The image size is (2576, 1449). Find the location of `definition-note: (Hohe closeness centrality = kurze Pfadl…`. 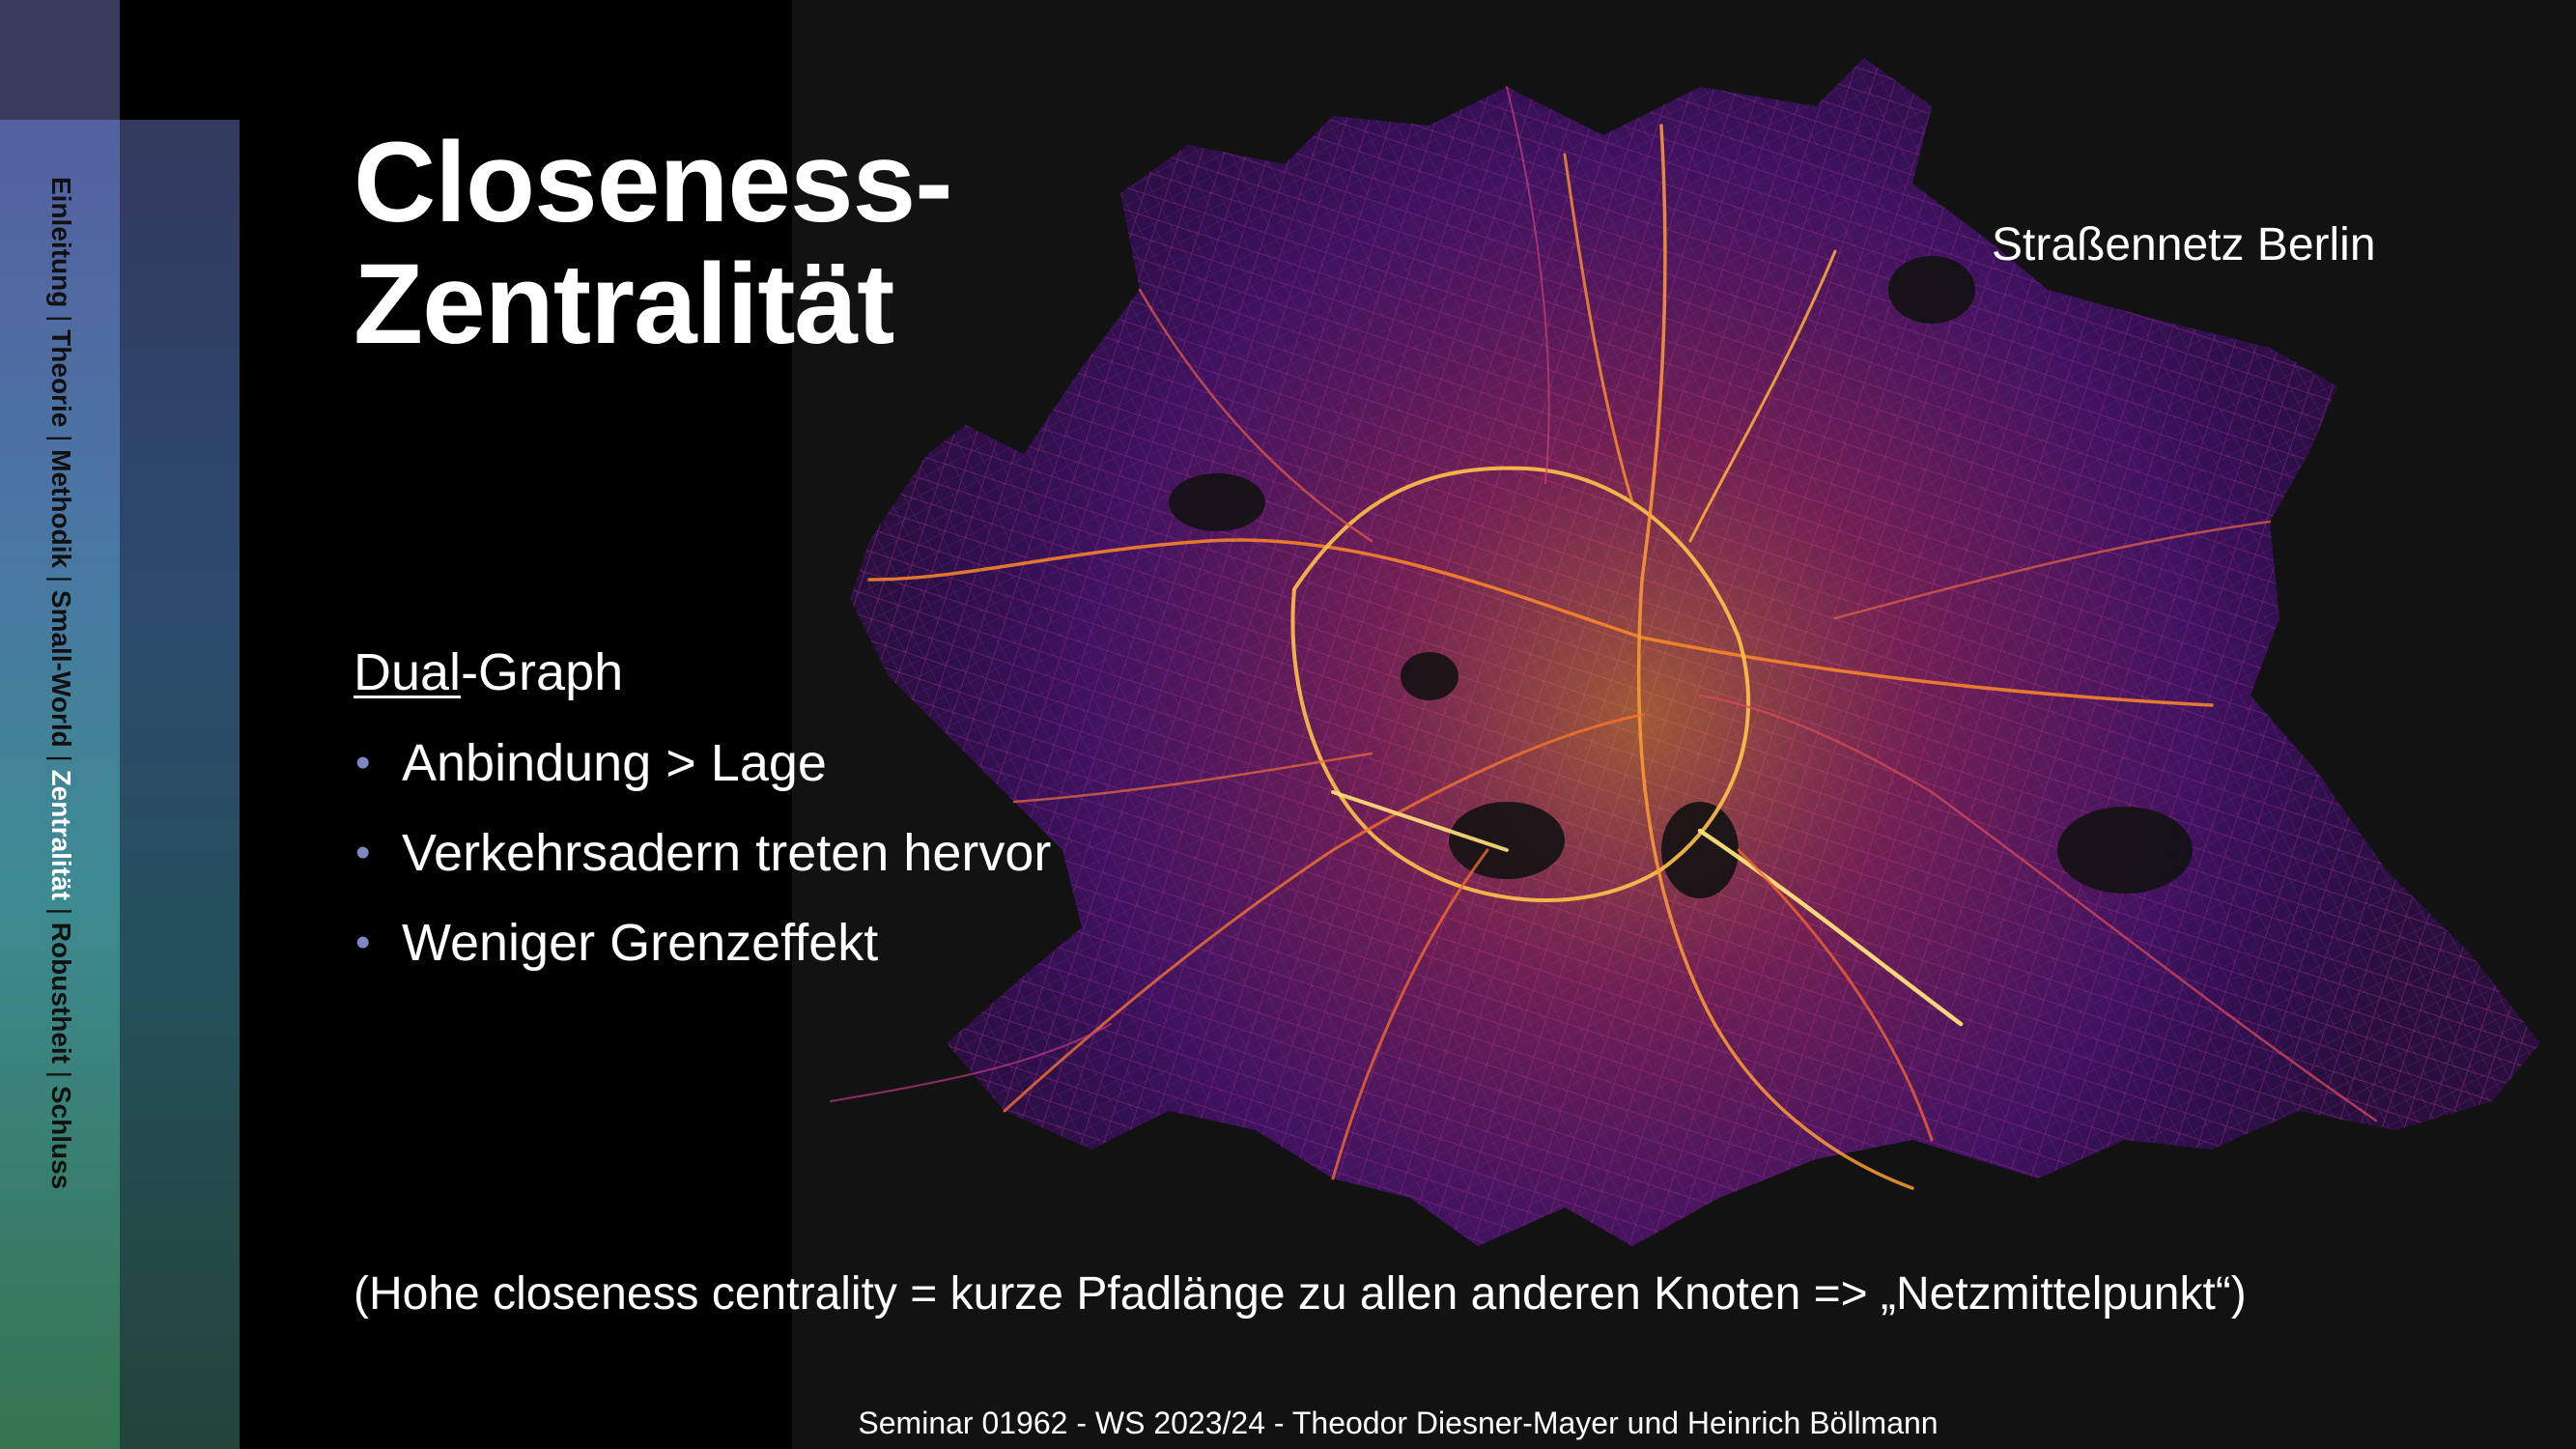

definition-note: (Hohe closeness centrality = kurze Pfadl… is located at coordinates (1300, 1294).